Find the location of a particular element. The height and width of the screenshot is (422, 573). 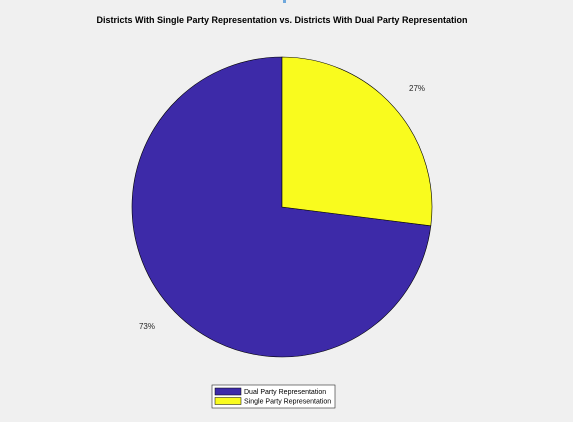

legend-label-2: Single Party Representation is located at coordinates (287, 402).